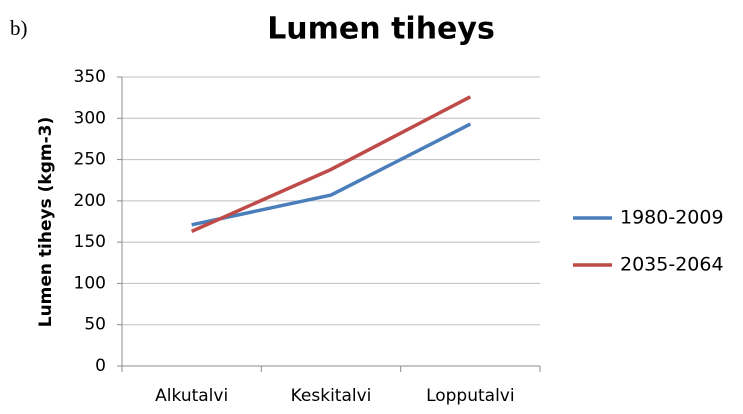 The height and width of the screenshot is (414, 743). Describe the element at coordinates (331, 396) in the screenshot. I see `x-tick-label: Keskitalvi` at that location.